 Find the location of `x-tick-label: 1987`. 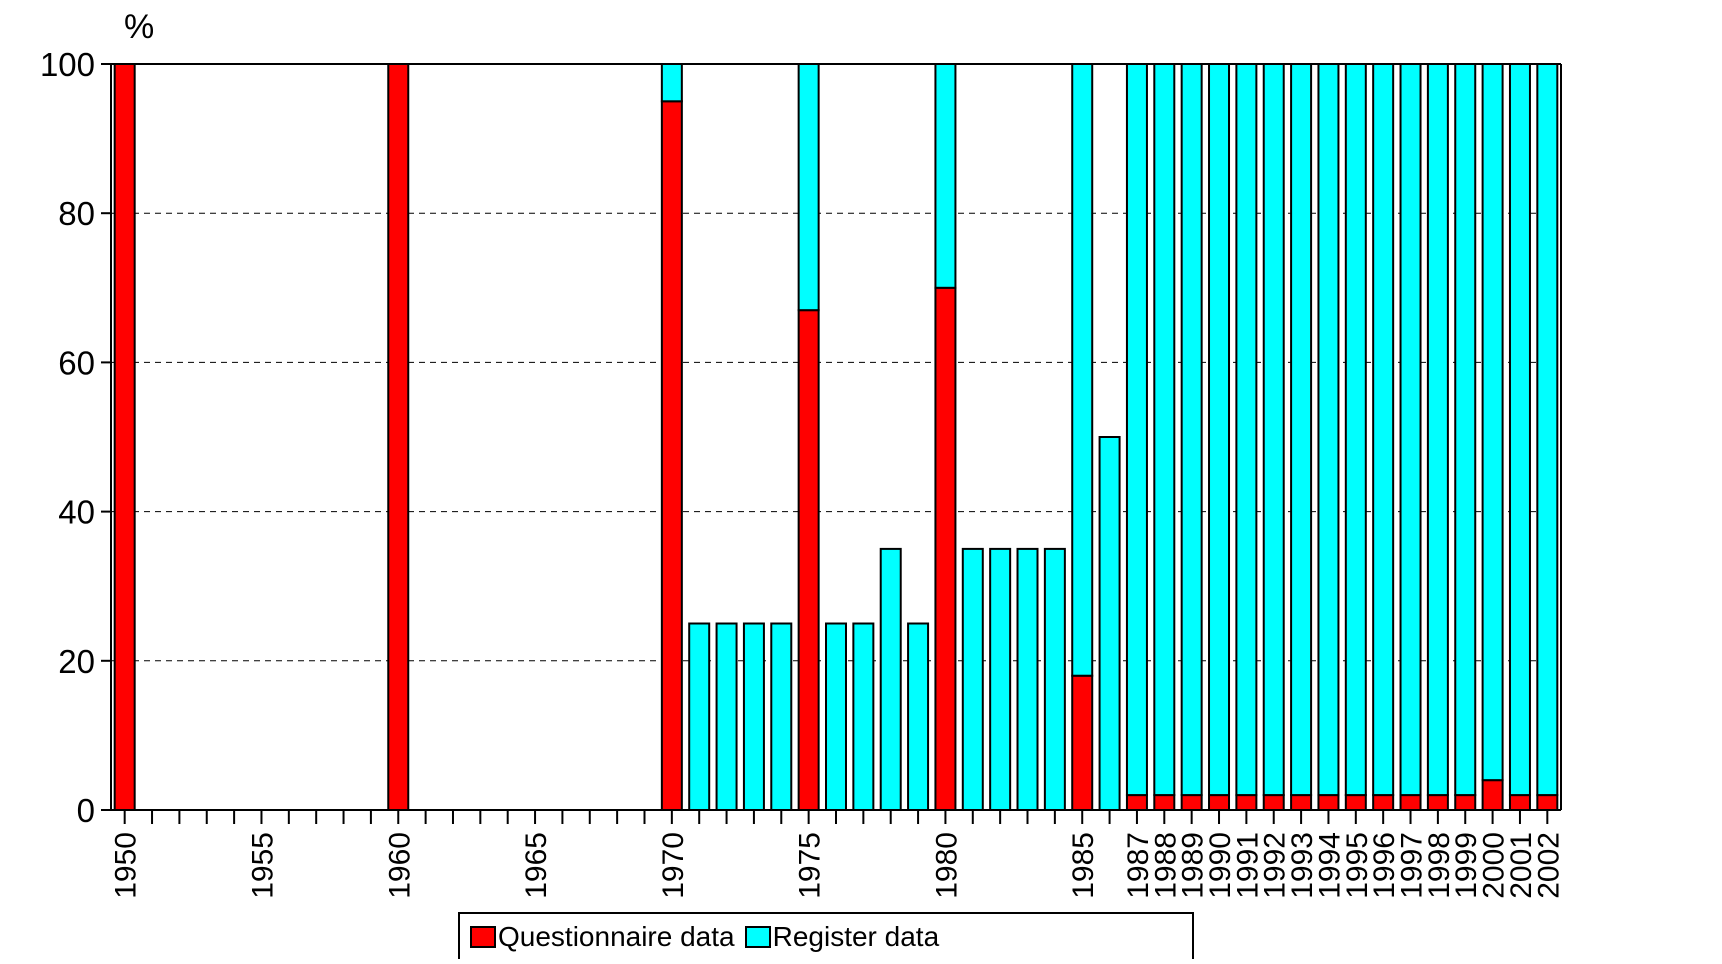

x-tick-label: 1987 is located at coordinates (1138, 865).